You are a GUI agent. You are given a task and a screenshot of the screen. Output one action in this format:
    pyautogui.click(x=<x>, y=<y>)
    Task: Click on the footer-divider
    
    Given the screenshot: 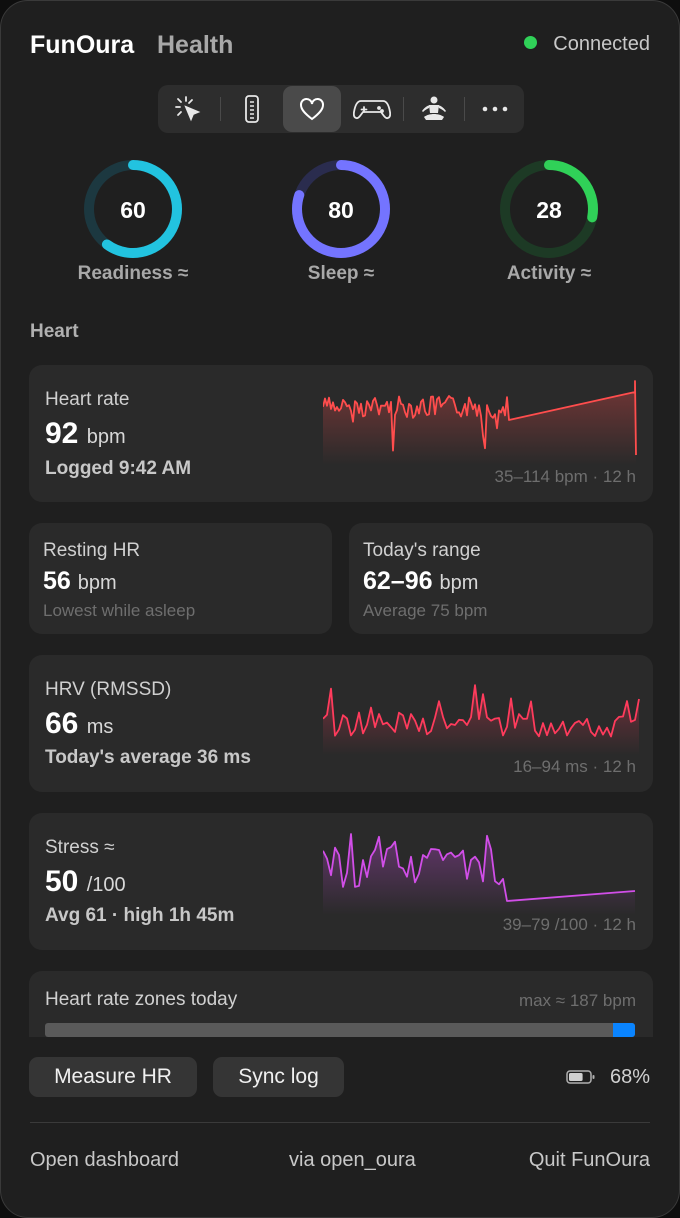 What is the action you would take?
    pyautogui.click(x=340, y=1122)
    